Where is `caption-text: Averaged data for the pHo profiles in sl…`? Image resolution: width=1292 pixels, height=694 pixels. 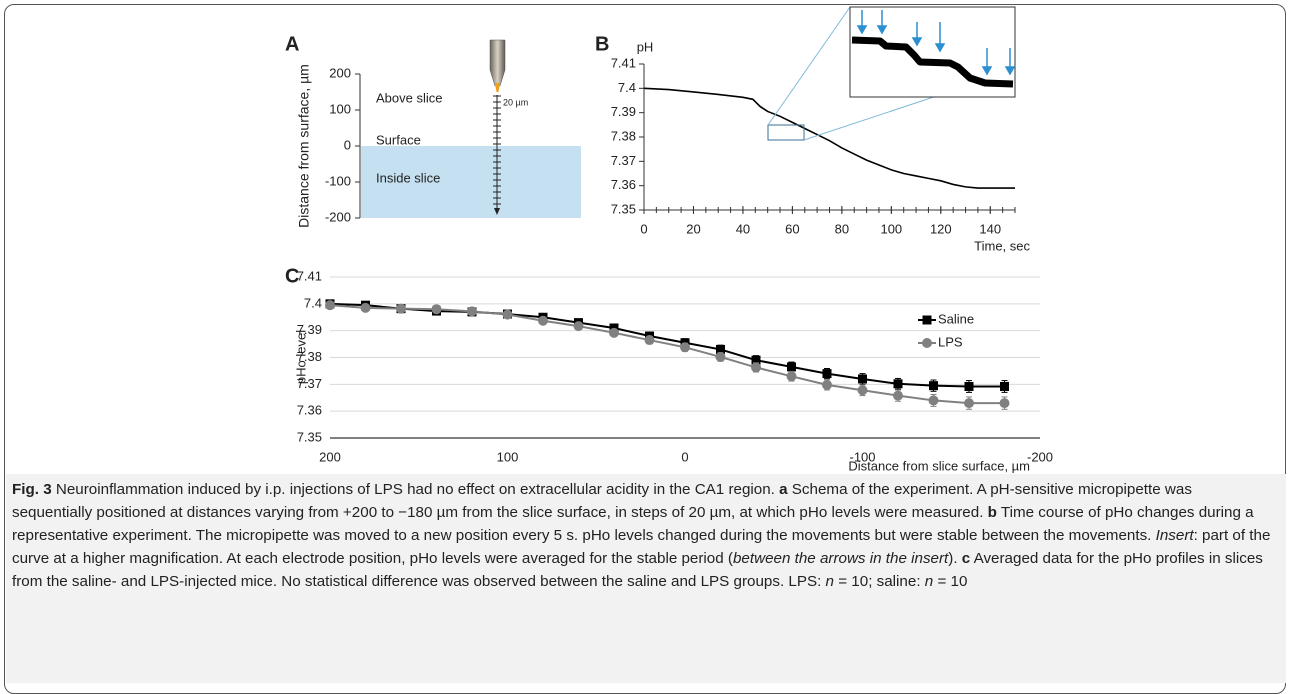
caption-text: Averaged data for the pHo profiles in sl… is located at coordinates (637, 570).